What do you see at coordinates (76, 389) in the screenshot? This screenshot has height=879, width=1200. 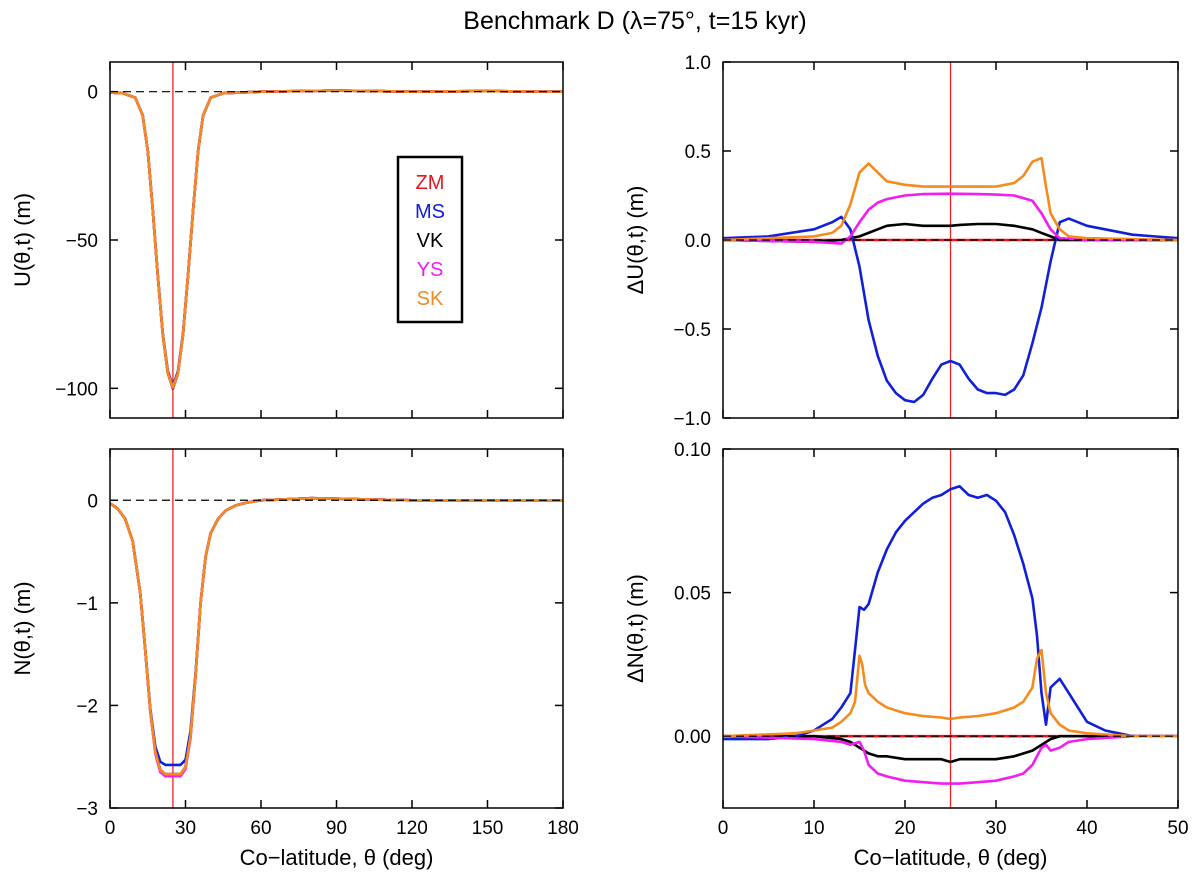 I see `y-tick-label: −100` at bounding box center [76, 389].